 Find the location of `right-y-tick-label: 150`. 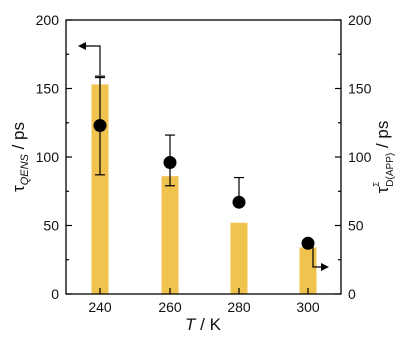

right-y-tick-label: 150 is located at coordinates (360, 89).